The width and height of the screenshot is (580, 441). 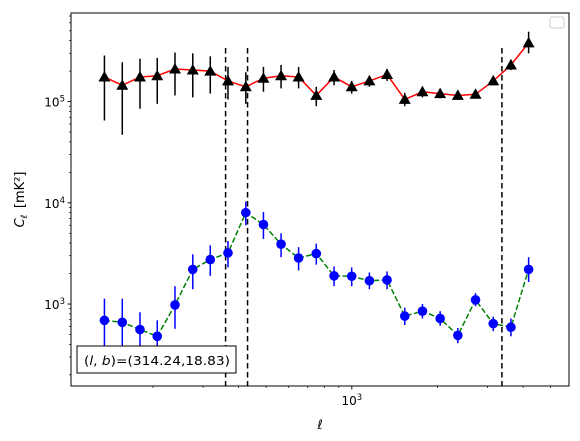 I want to click on y-tick-label: 104, so click(x=54, y=203).